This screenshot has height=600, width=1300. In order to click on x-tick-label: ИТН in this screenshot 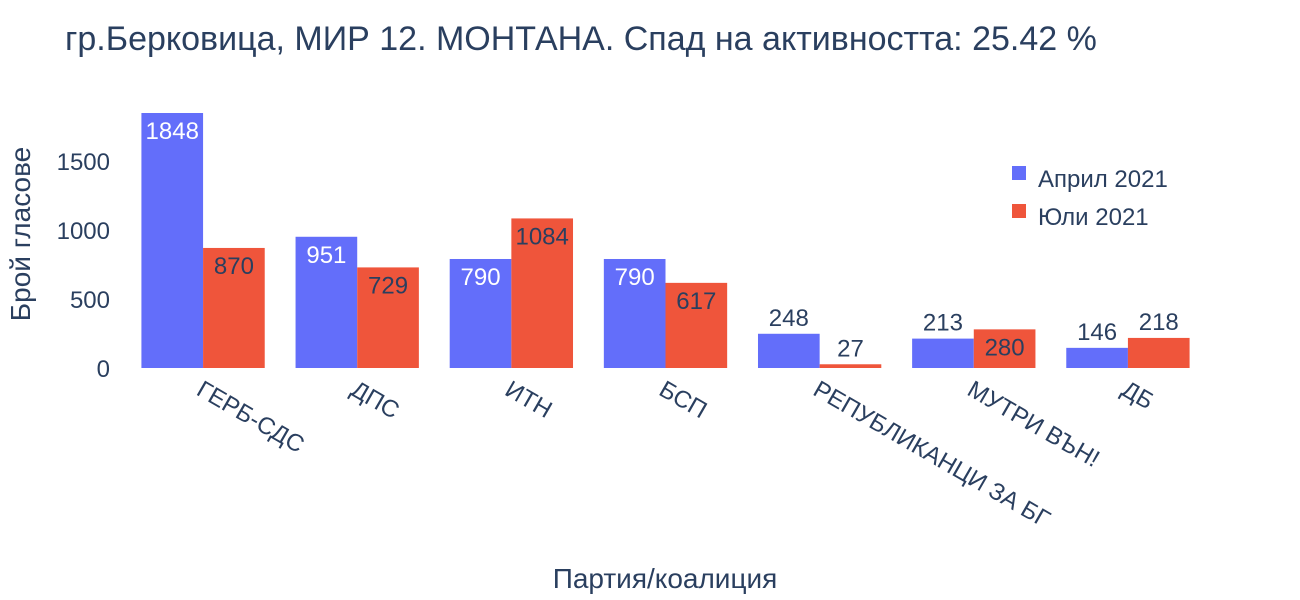, I will do `click(528, 400)`.